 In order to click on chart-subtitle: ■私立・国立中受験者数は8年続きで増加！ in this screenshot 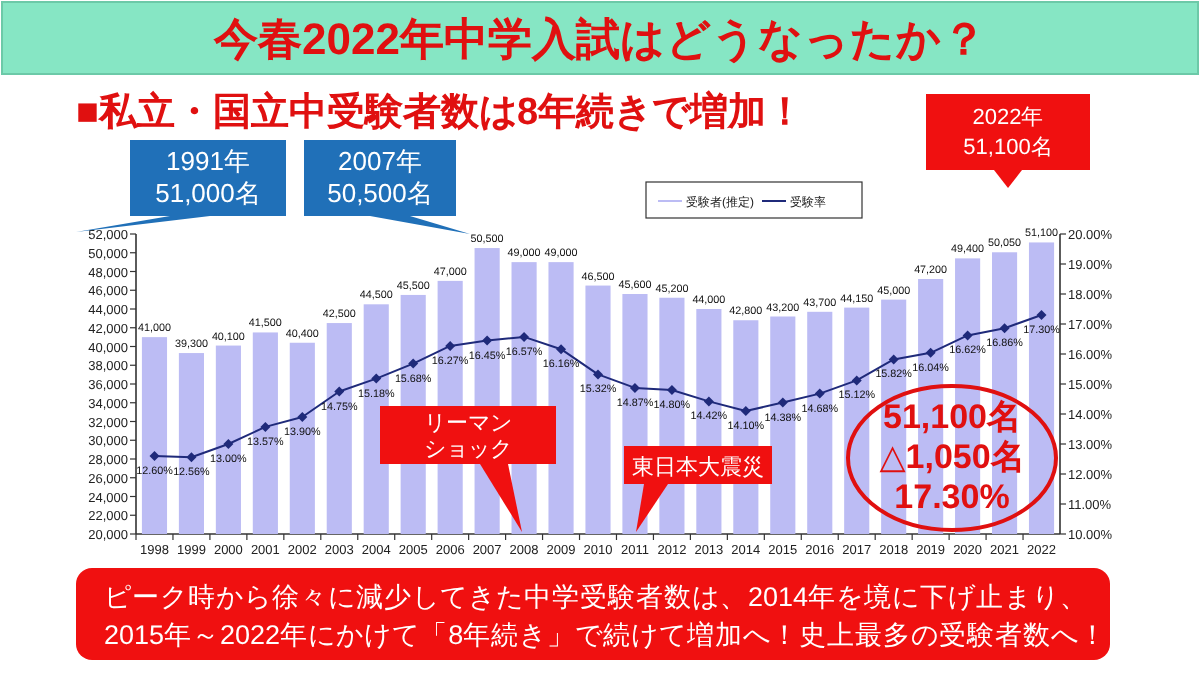, I will do `click(440, 112)`.